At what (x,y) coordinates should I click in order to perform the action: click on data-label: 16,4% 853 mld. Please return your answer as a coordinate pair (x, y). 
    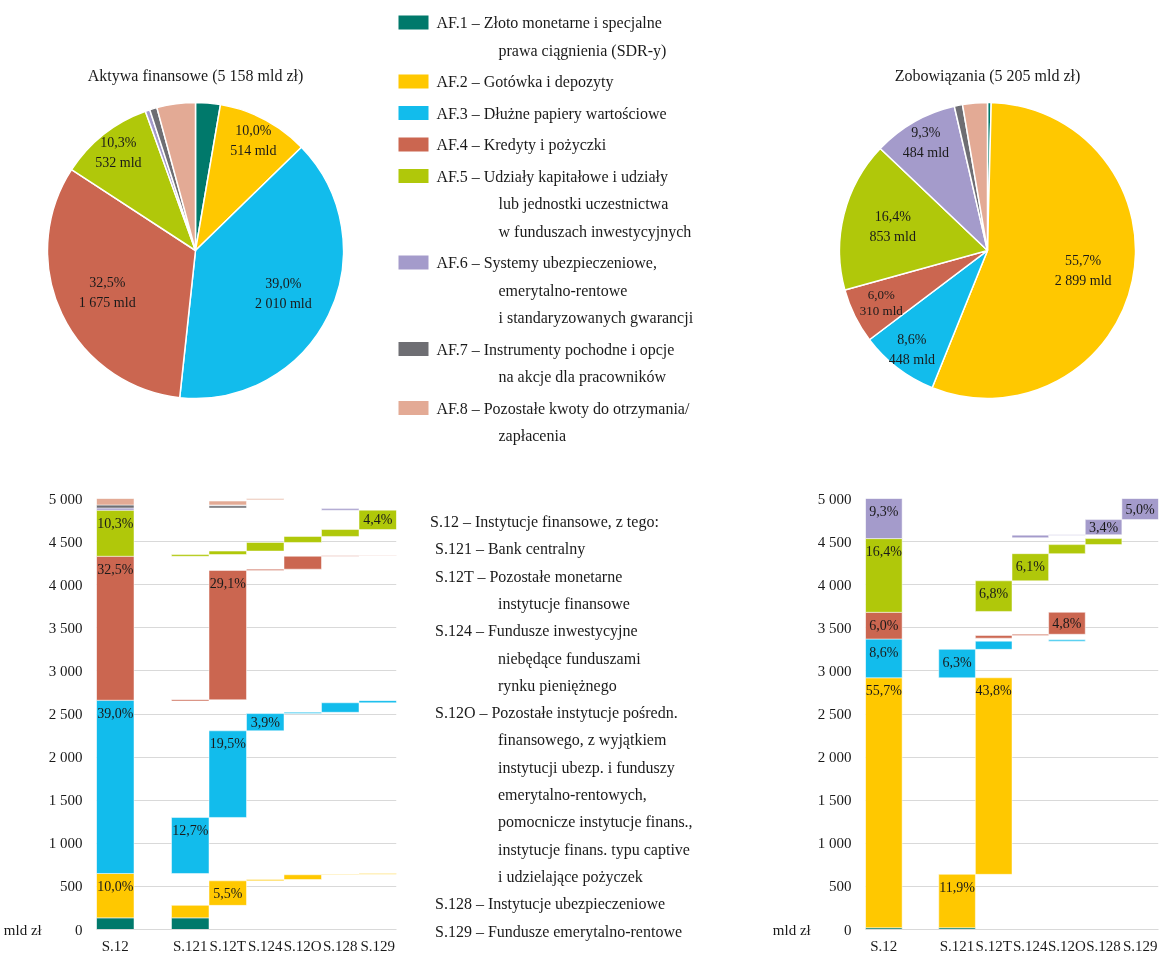
    Looking at the image, I should click on (892, 227).